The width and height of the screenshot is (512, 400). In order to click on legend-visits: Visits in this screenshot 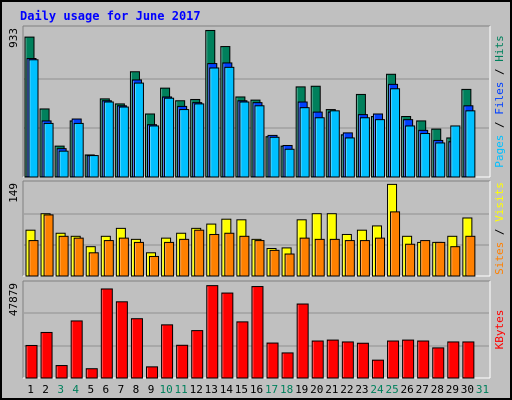, I will do `click(499, 202)`.